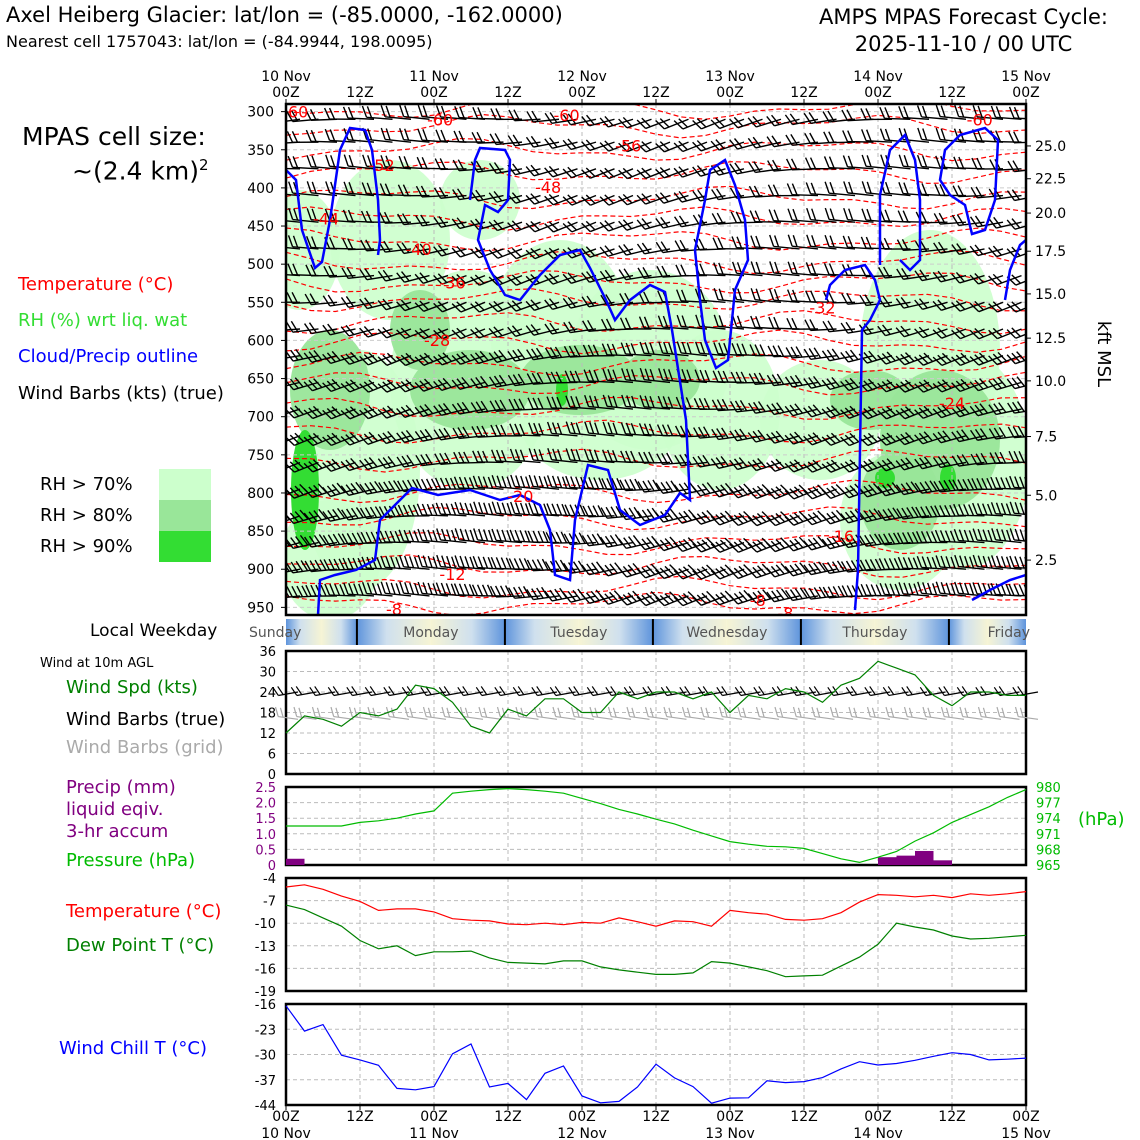 This screenshot has width=1140, height=1140. What do you see at coordinates (265, 1030) in the screenshot?
I see `windchill-panel-y-tick-label: -23` at bounding box center [265, 1030].